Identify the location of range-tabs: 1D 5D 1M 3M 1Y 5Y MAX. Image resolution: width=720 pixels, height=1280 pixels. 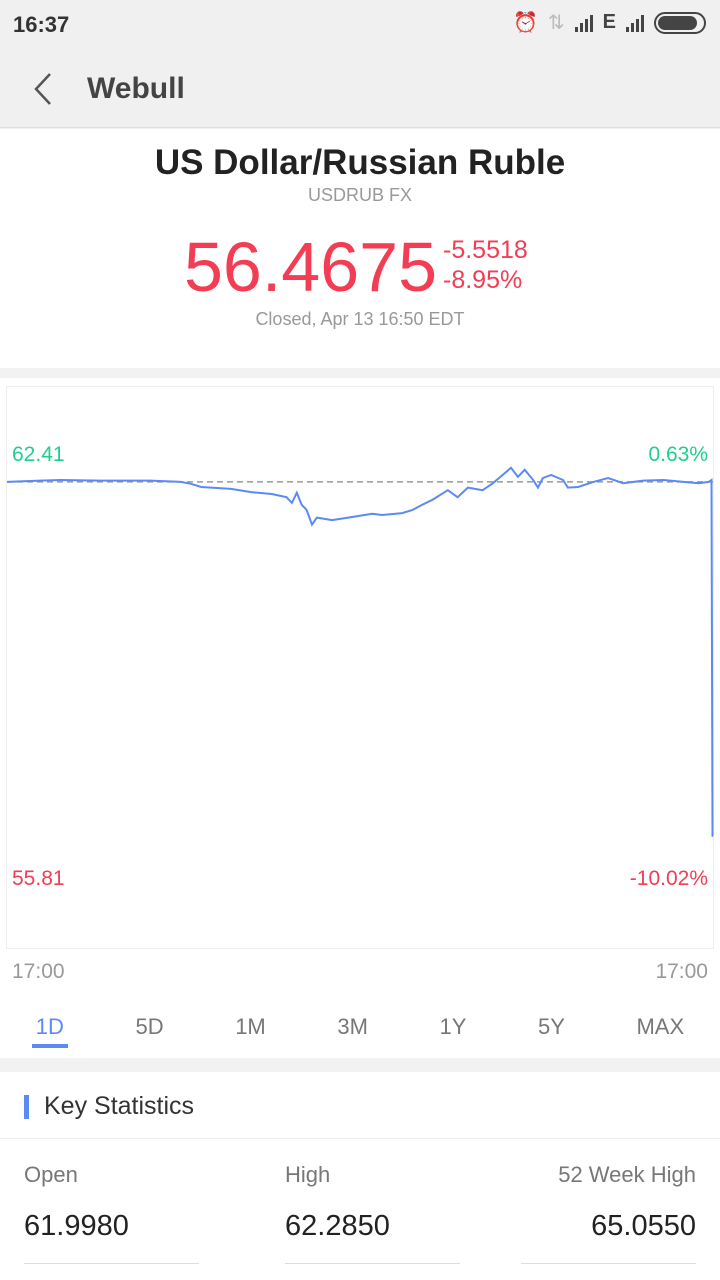
(360, 1029).